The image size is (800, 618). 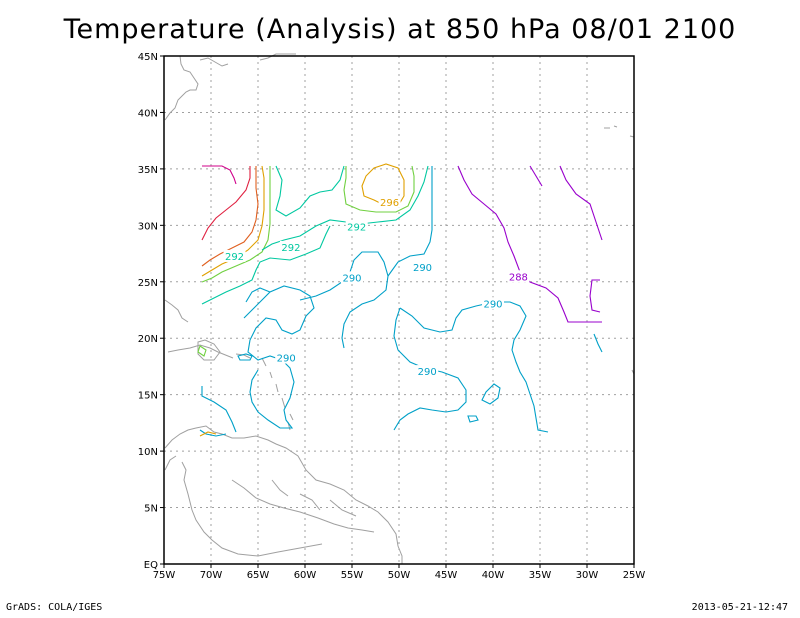 I want to click on contour-290-b, so click(x=279, y=357).